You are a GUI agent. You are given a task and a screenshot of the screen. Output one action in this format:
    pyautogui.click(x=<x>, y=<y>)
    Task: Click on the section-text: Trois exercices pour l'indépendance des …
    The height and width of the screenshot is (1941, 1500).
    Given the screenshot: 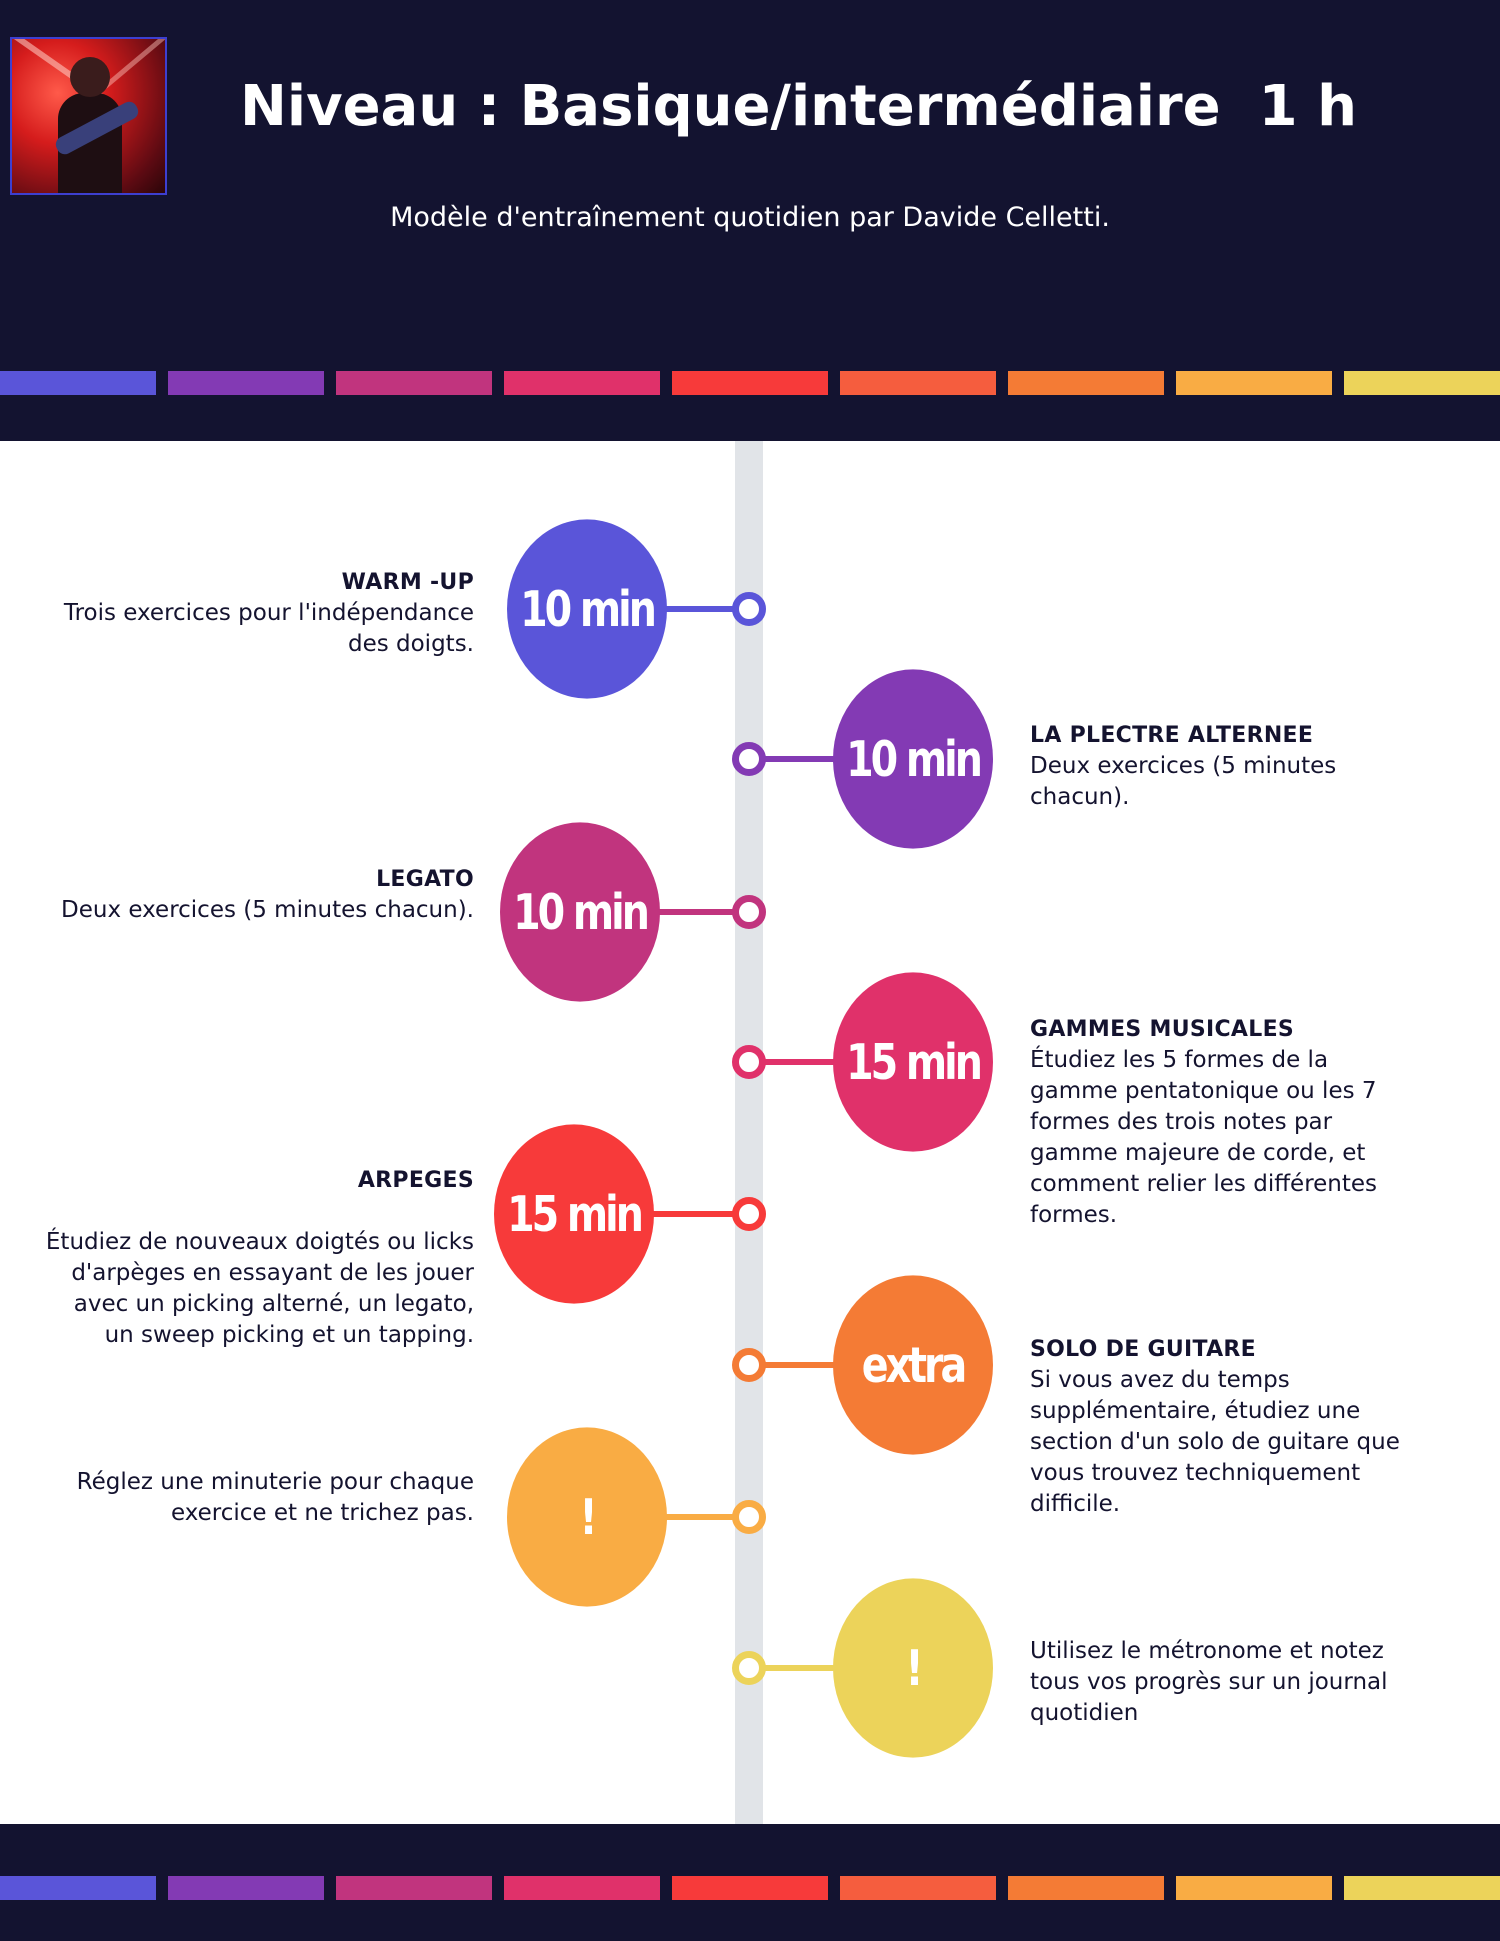 What is the action you would take?
    pyautogui.click(x=268, y=628)
    